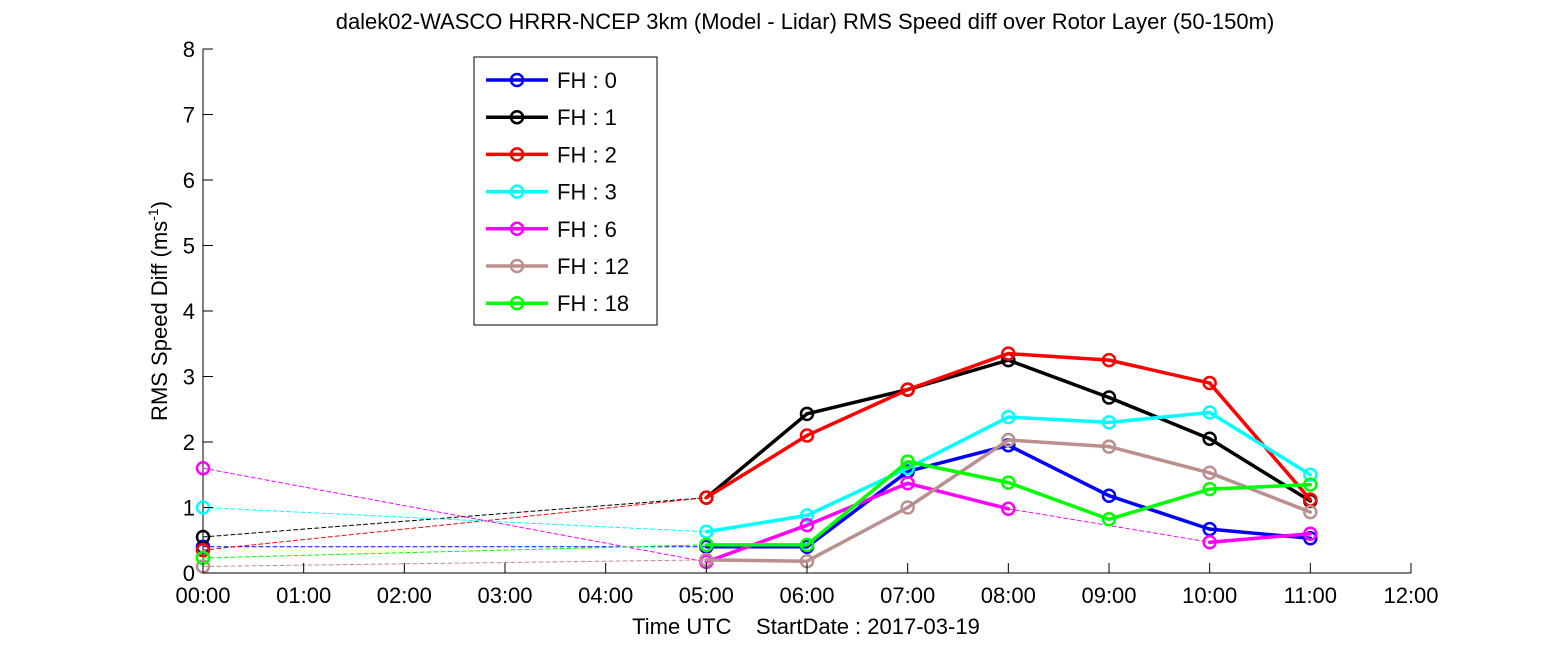 This screenshot has width=1559, height=656. Describe the element at coordinates (551, 80) in the screenshot. I see `legend-item: FH : 0` at that location.